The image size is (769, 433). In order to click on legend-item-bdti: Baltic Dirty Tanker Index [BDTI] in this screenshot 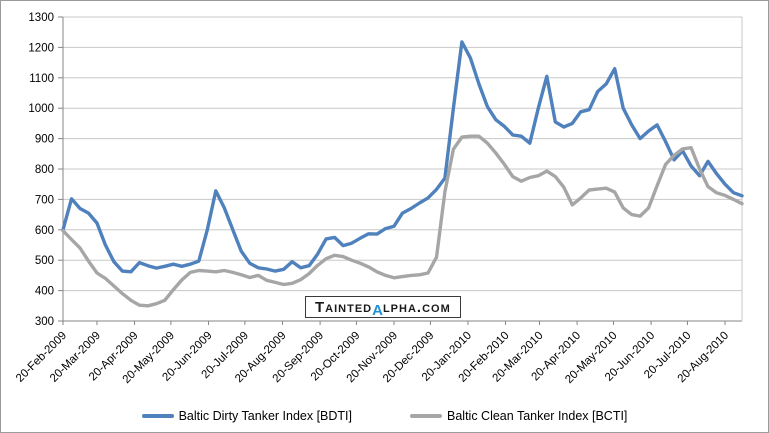, I will do `click(246, 416)`.